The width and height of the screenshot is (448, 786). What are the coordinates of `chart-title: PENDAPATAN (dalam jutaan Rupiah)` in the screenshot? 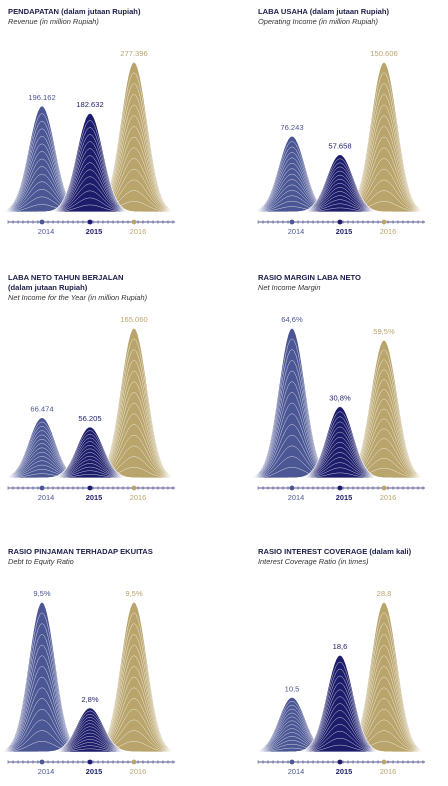 It's located at (74, 11).